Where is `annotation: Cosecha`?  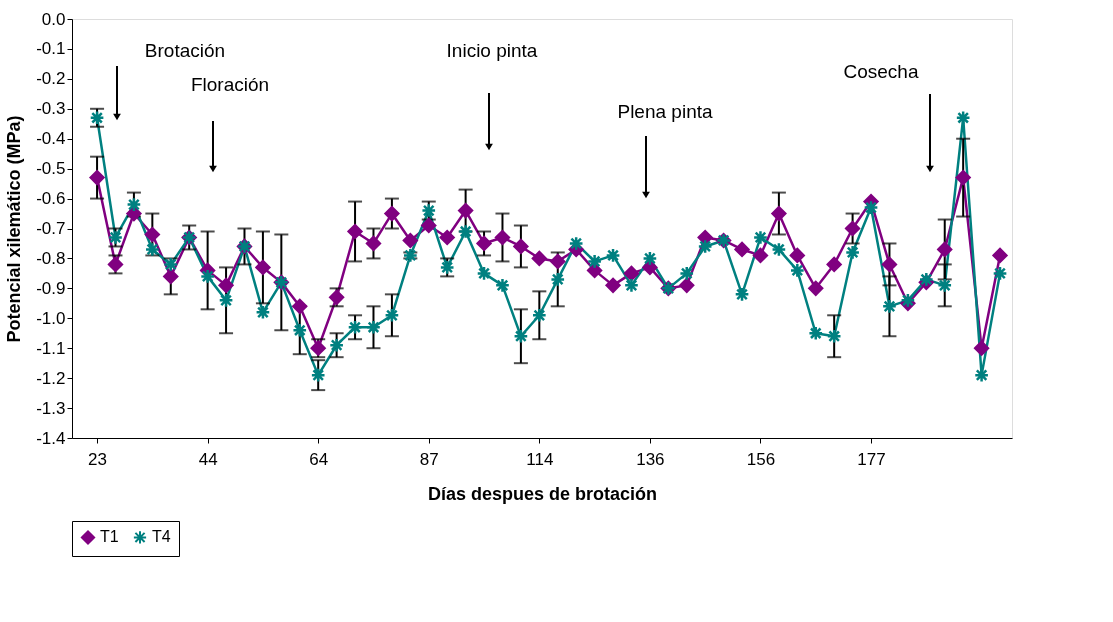 annotation: Cosecha is located at coordinates (881, 71).